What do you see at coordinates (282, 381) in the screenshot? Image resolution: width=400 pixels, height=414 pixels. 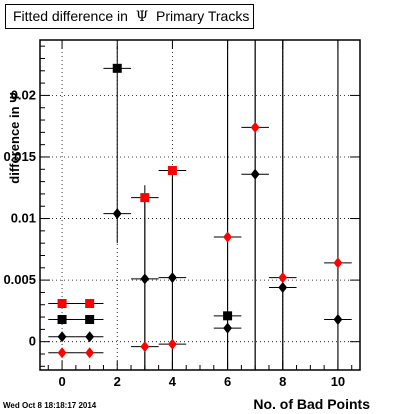 I see `x-tick-label: 8` at bounding box center [282, 381].